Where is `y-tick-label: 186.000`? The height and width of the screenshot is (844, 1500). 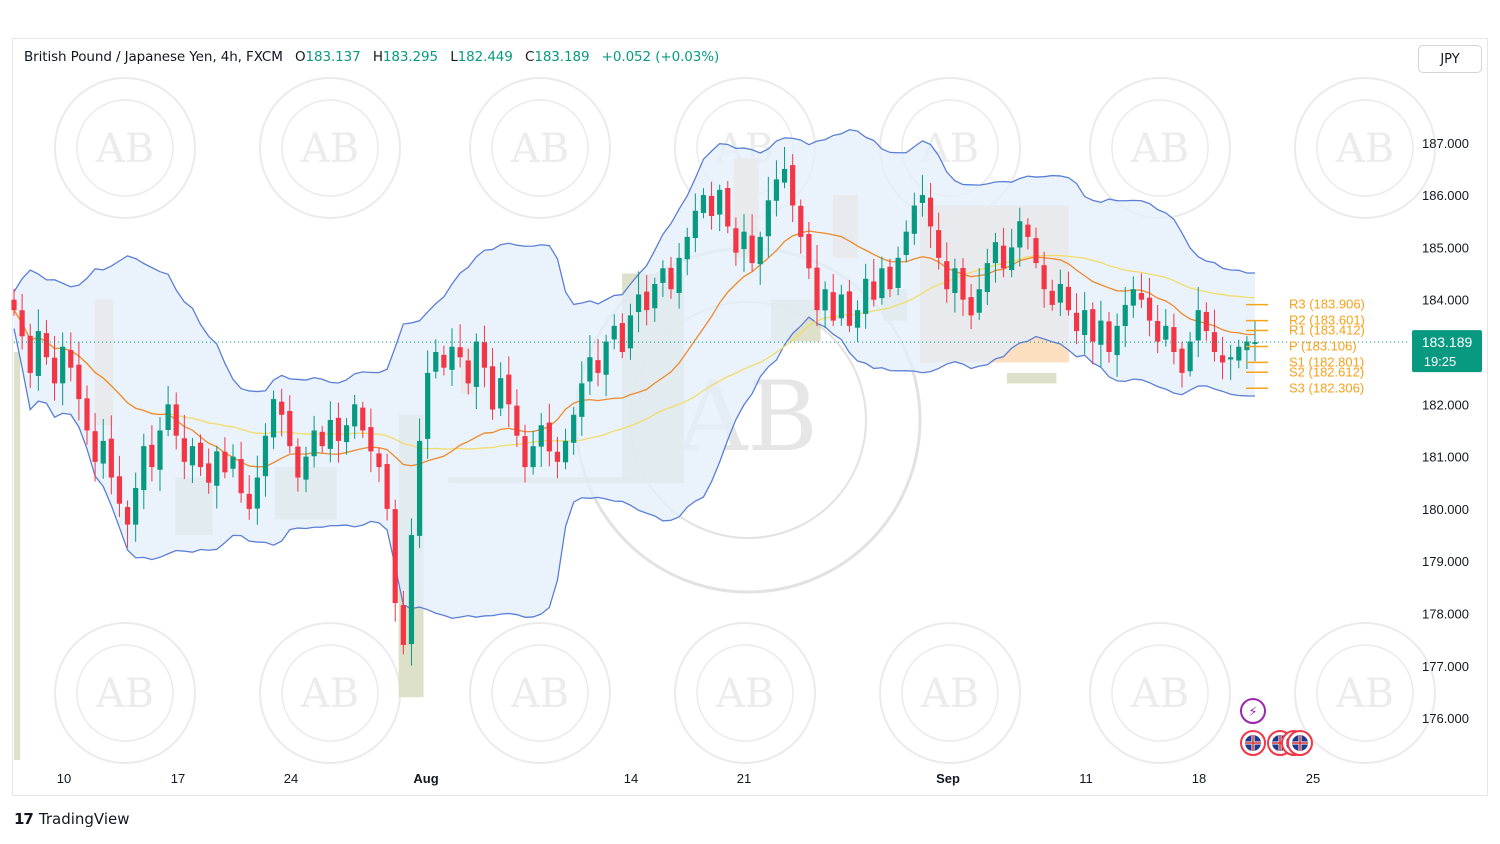
y-tick-label: 186.000 is located at coordinates (1445, 195).